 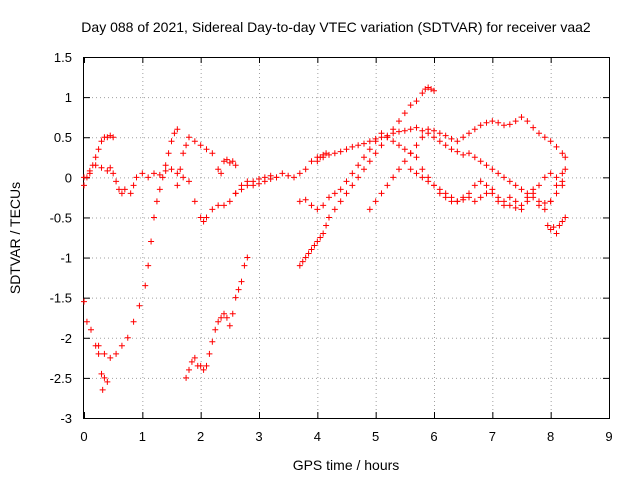 I want to click on y-tick-label: -2.5, so click(x=61, y=378).